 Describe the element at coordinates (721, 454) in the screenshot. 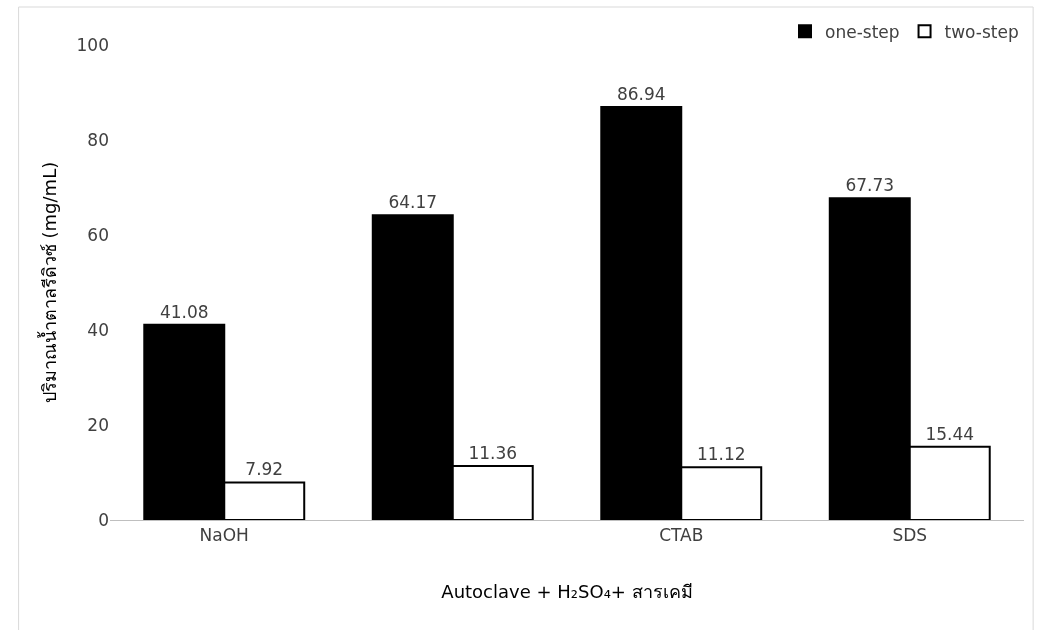

I see `data-label: 11.12` at that location.